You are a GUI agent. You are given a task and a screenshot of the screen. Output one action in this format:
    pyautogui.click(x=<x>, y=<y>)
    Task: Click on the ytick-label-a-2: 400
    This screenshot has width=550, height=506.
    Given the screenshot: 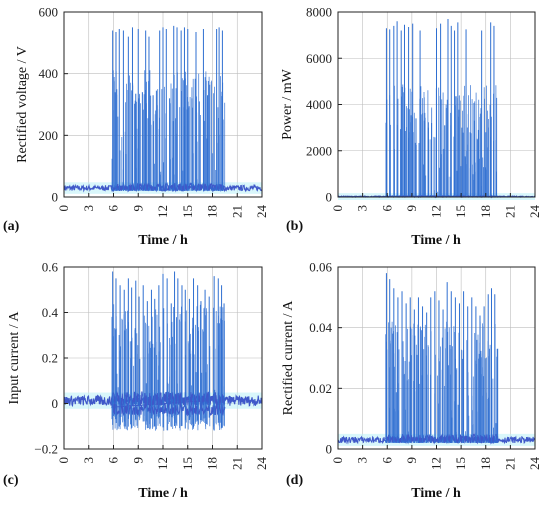 What is the action you would take?
    pyautogui.click(x=49, y=73)
    